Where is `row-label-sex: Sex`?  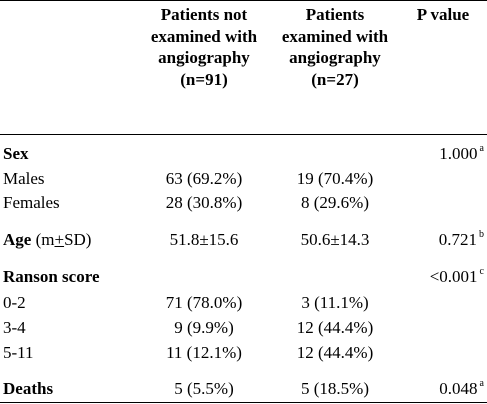 row-label-sex: Sex is located at coordinates (16, 153).